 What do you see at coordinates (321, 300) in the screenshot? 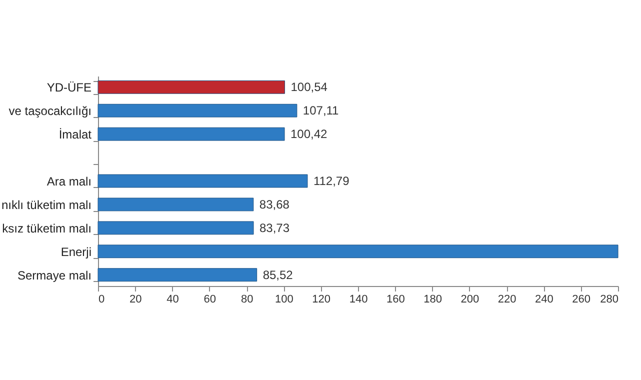
I see `x-tick-label: 120` at bounding box center [321, 300].